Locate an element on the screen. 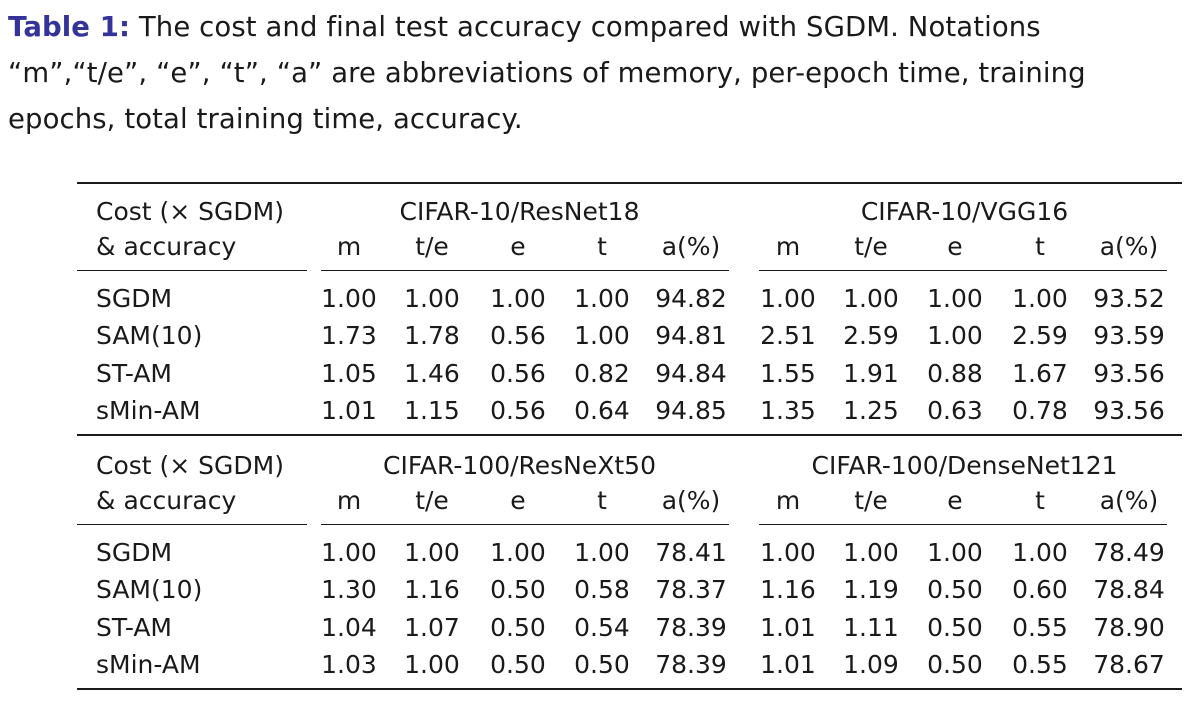 The width and height of the screenshot is (1197, 707). caption-label: Table 1: is located at coordinates (69, 27).